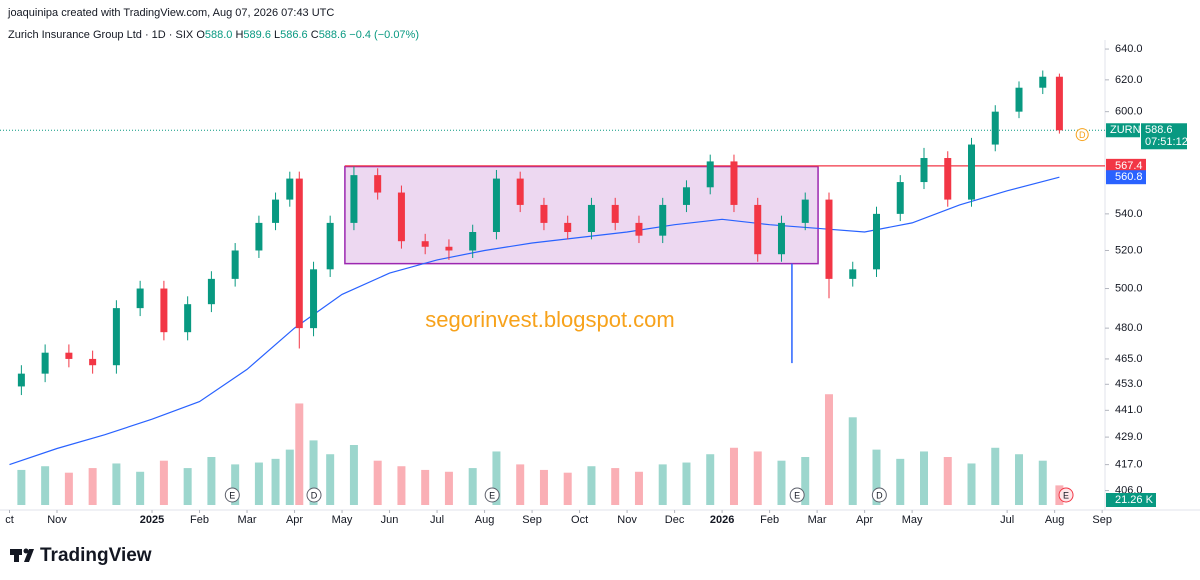  Describe the element at coordinates (1164, 136) in the screenshot. I see `price-tag-bg` at that location.